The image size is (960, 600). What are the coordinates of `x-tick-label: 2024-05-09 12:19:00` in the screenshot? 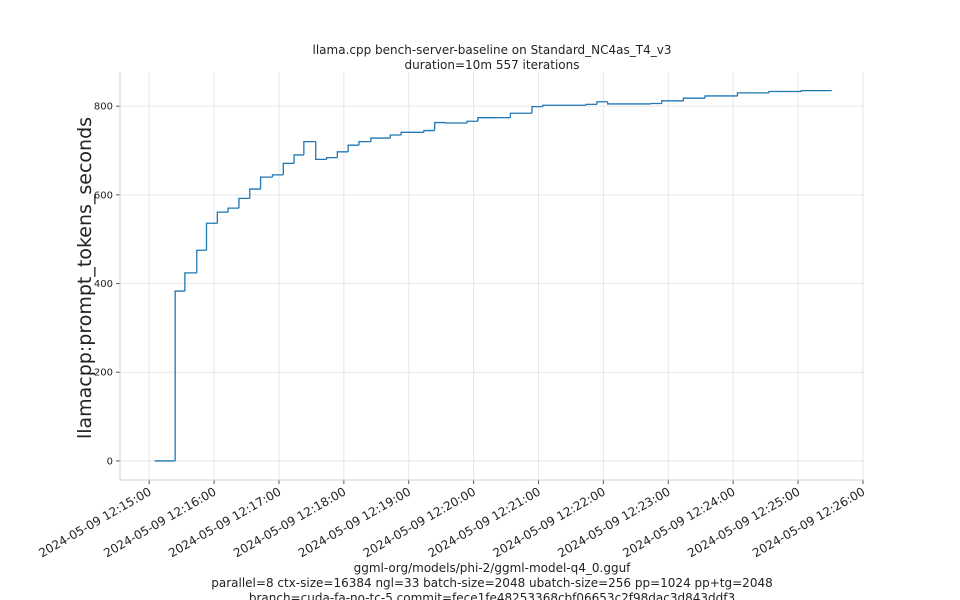 It's located at (354, 522).